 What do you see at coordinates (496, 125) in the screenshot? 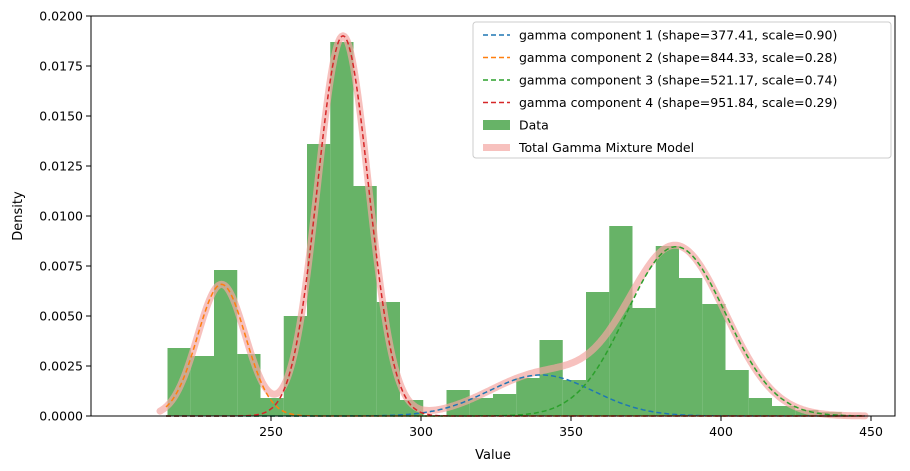
I see `legend-swatch` at bounding box center [496, 125].